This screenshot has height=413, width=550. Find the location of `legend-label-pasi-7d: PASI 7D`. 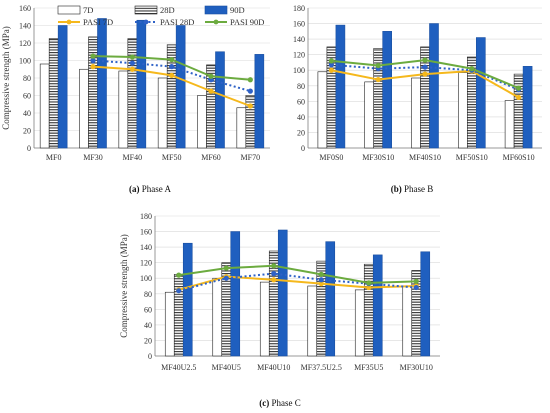

legend-label-pasi-7d: PASI 7D is located at coordinates (98, 22).